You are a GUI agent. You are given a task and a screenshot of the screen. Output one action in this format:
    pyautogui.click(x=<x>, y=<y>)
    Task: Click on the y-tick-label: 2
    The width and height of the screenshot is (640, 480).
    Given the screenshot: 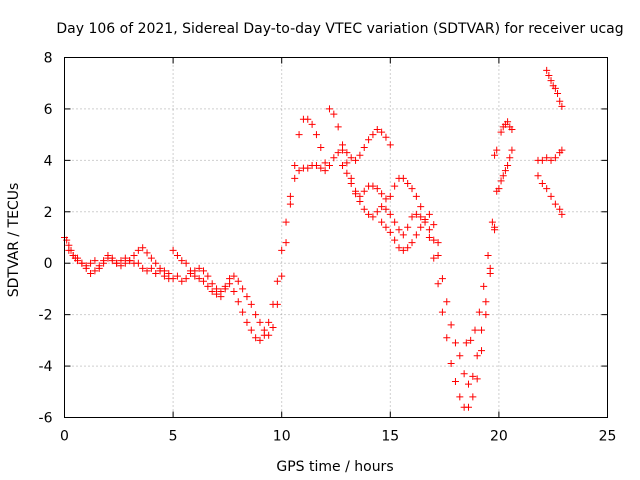 What is the action you would take?
    pyautogui.click(x=48, y=213)
    